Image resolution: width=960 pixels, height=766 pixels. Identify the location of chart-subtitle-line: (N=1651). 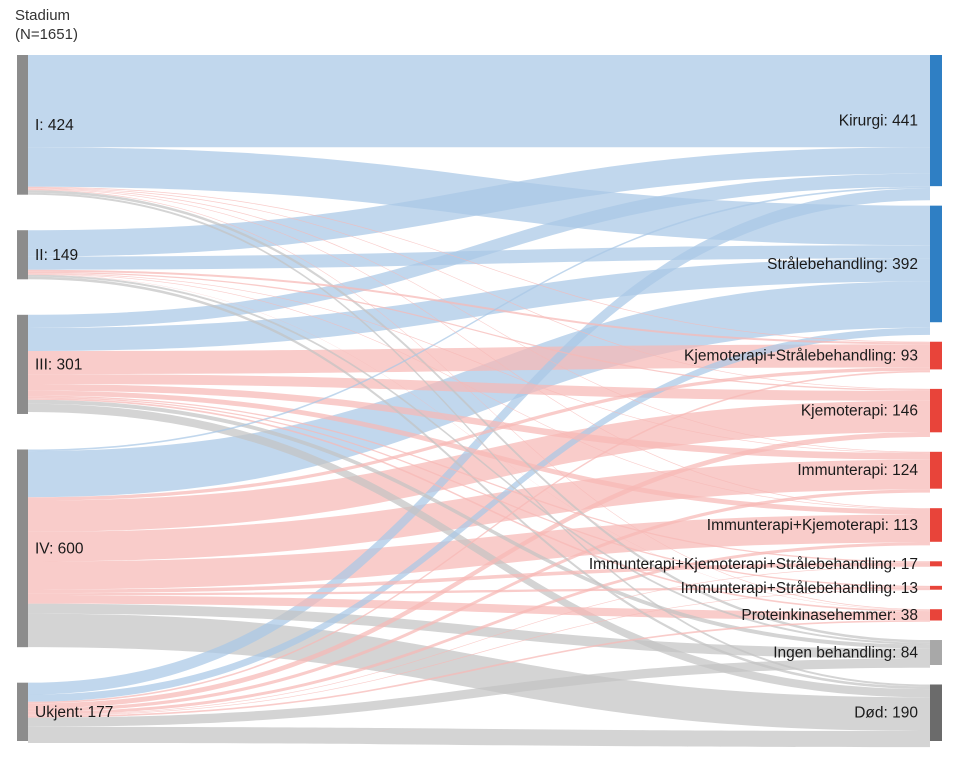
(46, 34).